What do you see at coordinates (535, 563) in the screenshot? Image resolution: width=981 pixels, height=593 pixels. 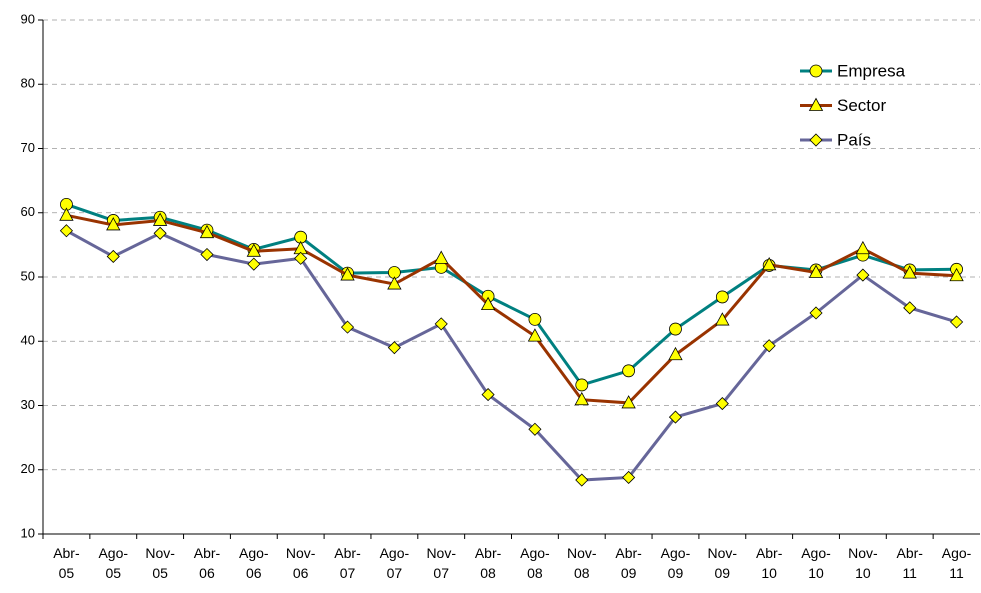 I see `x-tick-label: Ago-08` at bounding box center [535, 563].